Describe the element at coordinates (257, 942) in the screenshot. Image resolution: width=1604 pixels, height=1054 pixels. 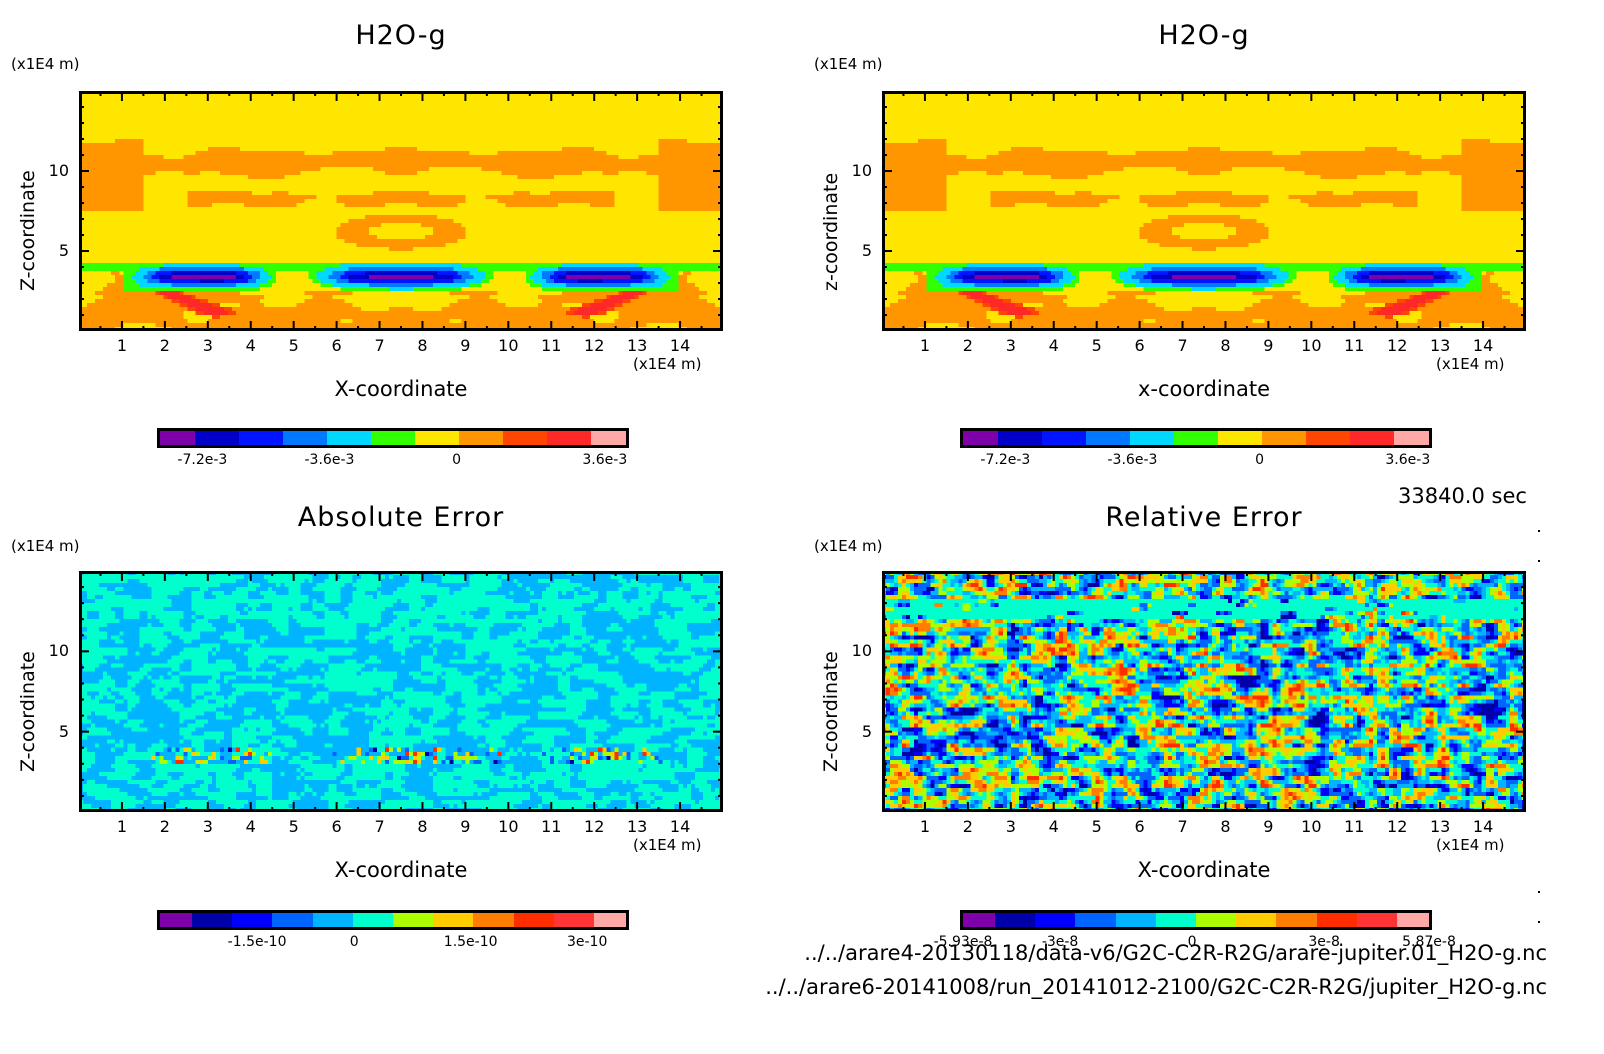
I see `colorbar-tick-label: -1.5e-10` at that location.